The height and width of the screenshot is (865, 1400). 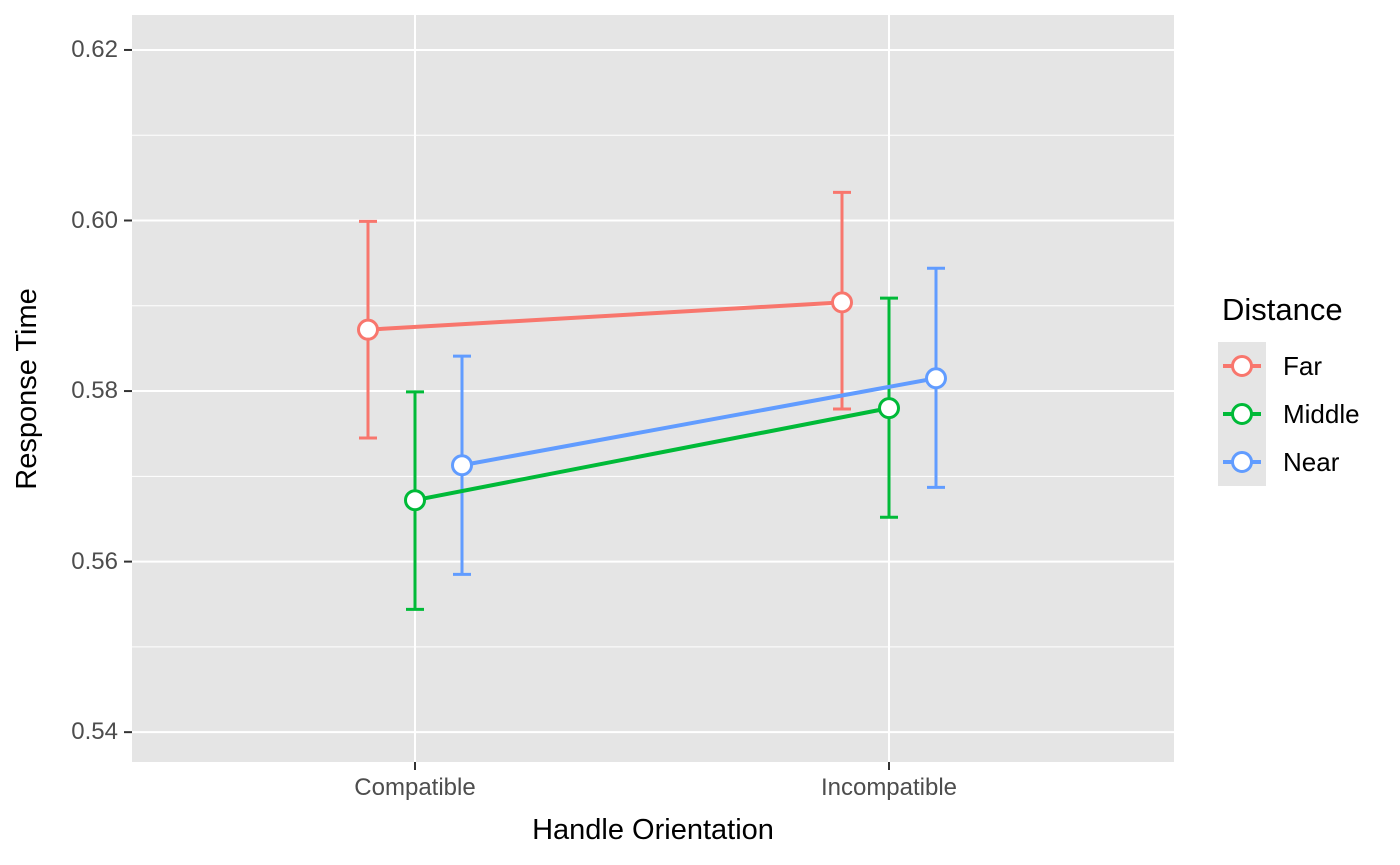 I want to click on legend-title: Distance, so click(x=1282, y=309).